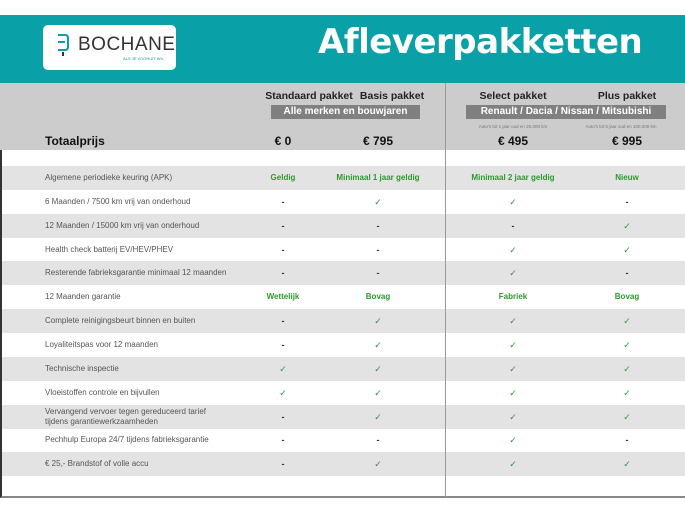 The width and height of the screenshot is (685, 514). Describe the element at coordinates (343, 250) in the screenshot. I see `table-row: Health check batterij EV/HEV/PHEV - - ✓ ✓` at that location.